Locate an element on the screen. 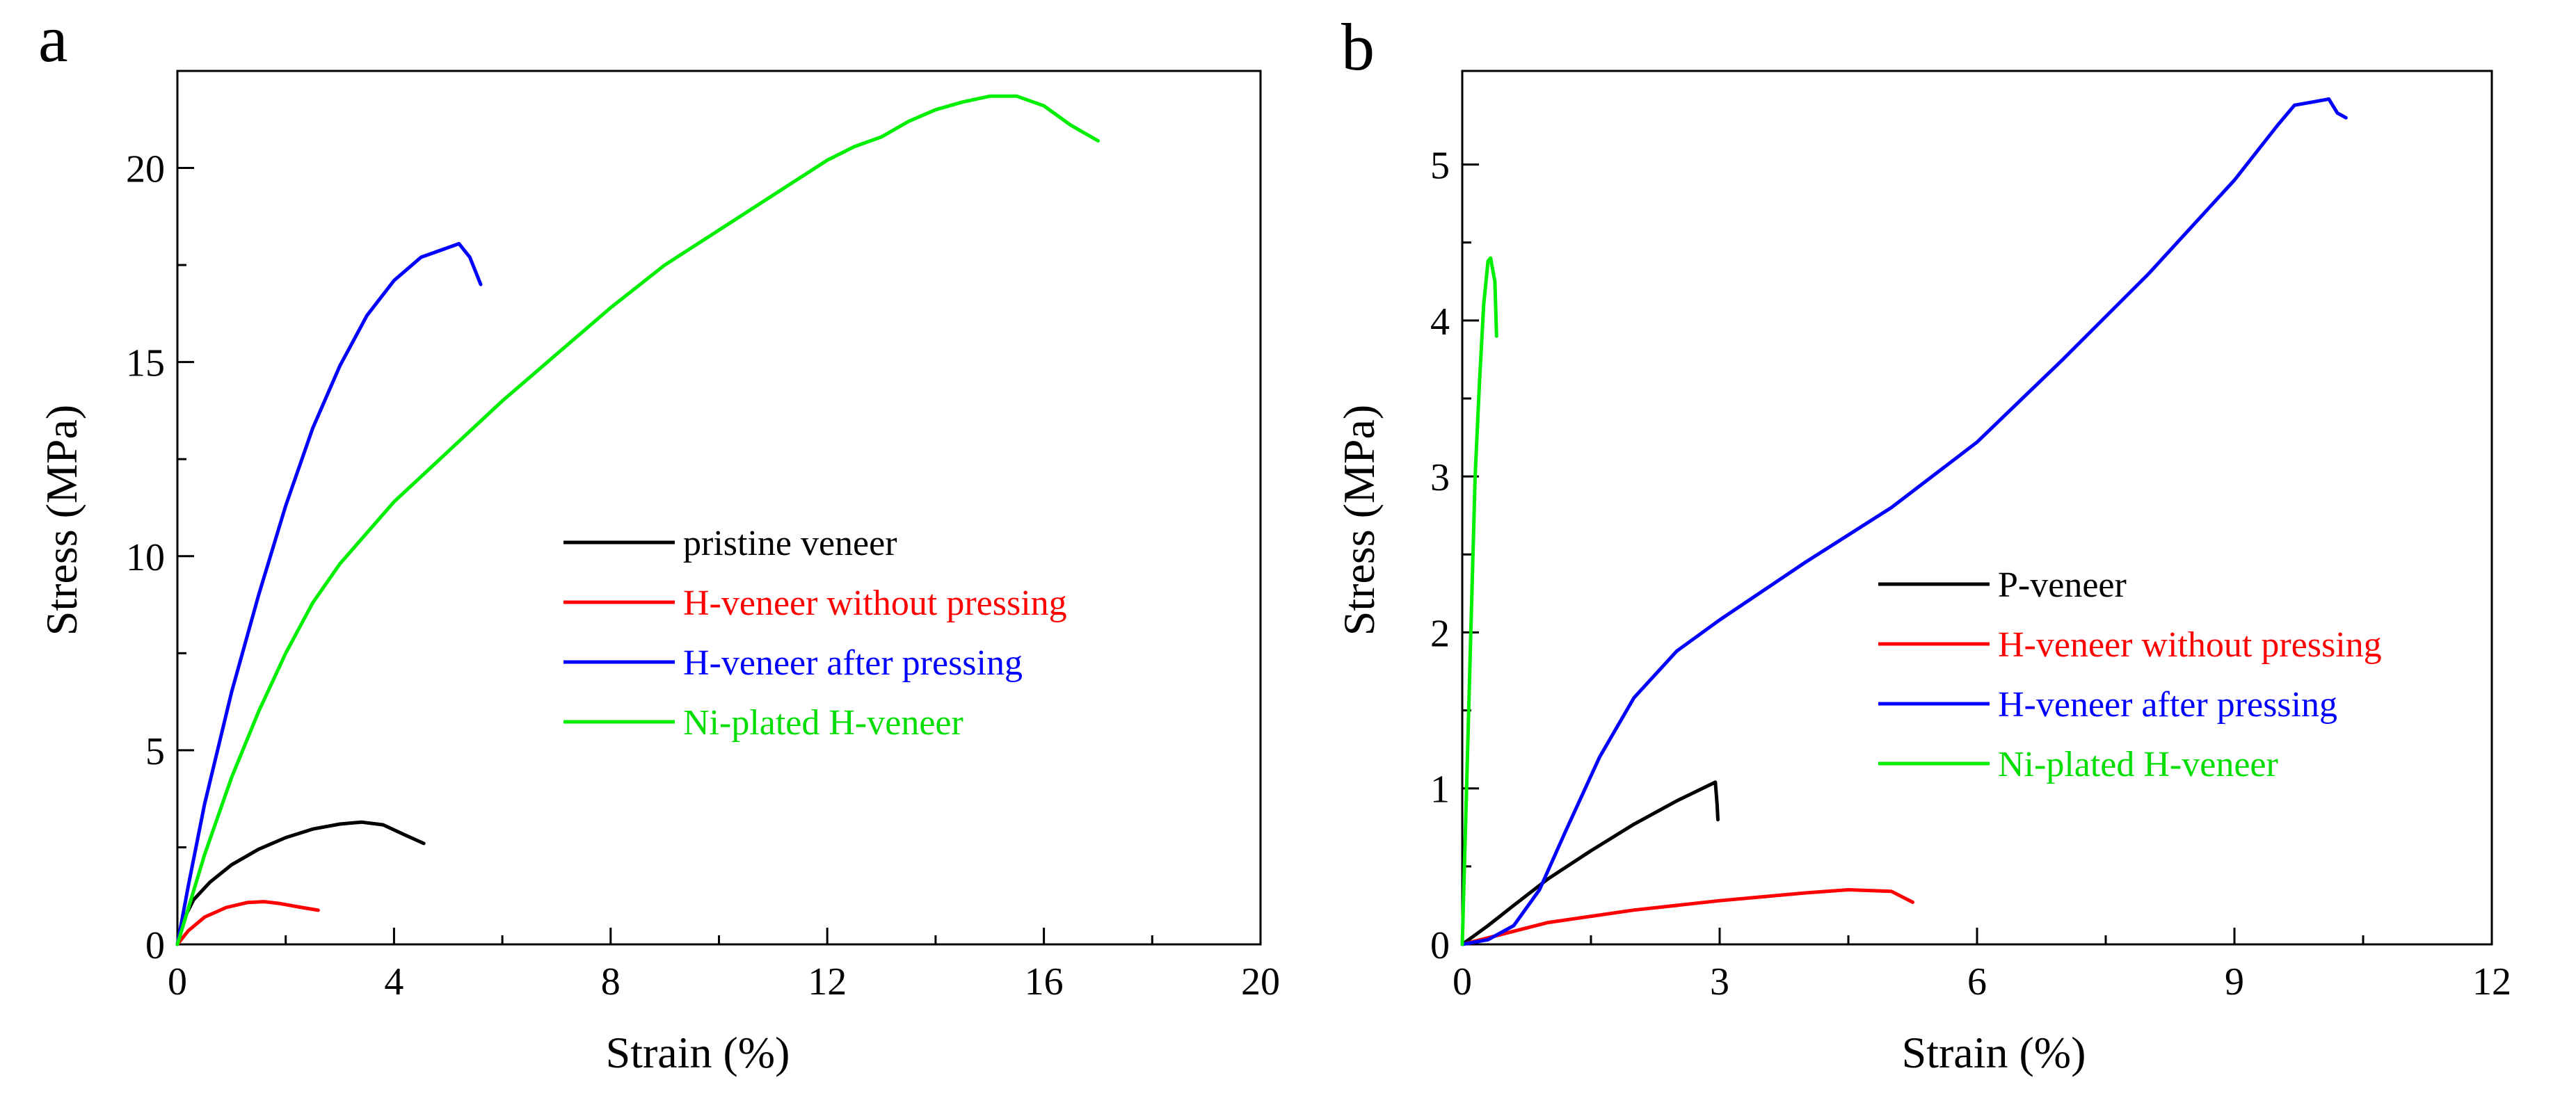  panel-b-y-tick-label: 0 is located at coordinates (1440, 945).